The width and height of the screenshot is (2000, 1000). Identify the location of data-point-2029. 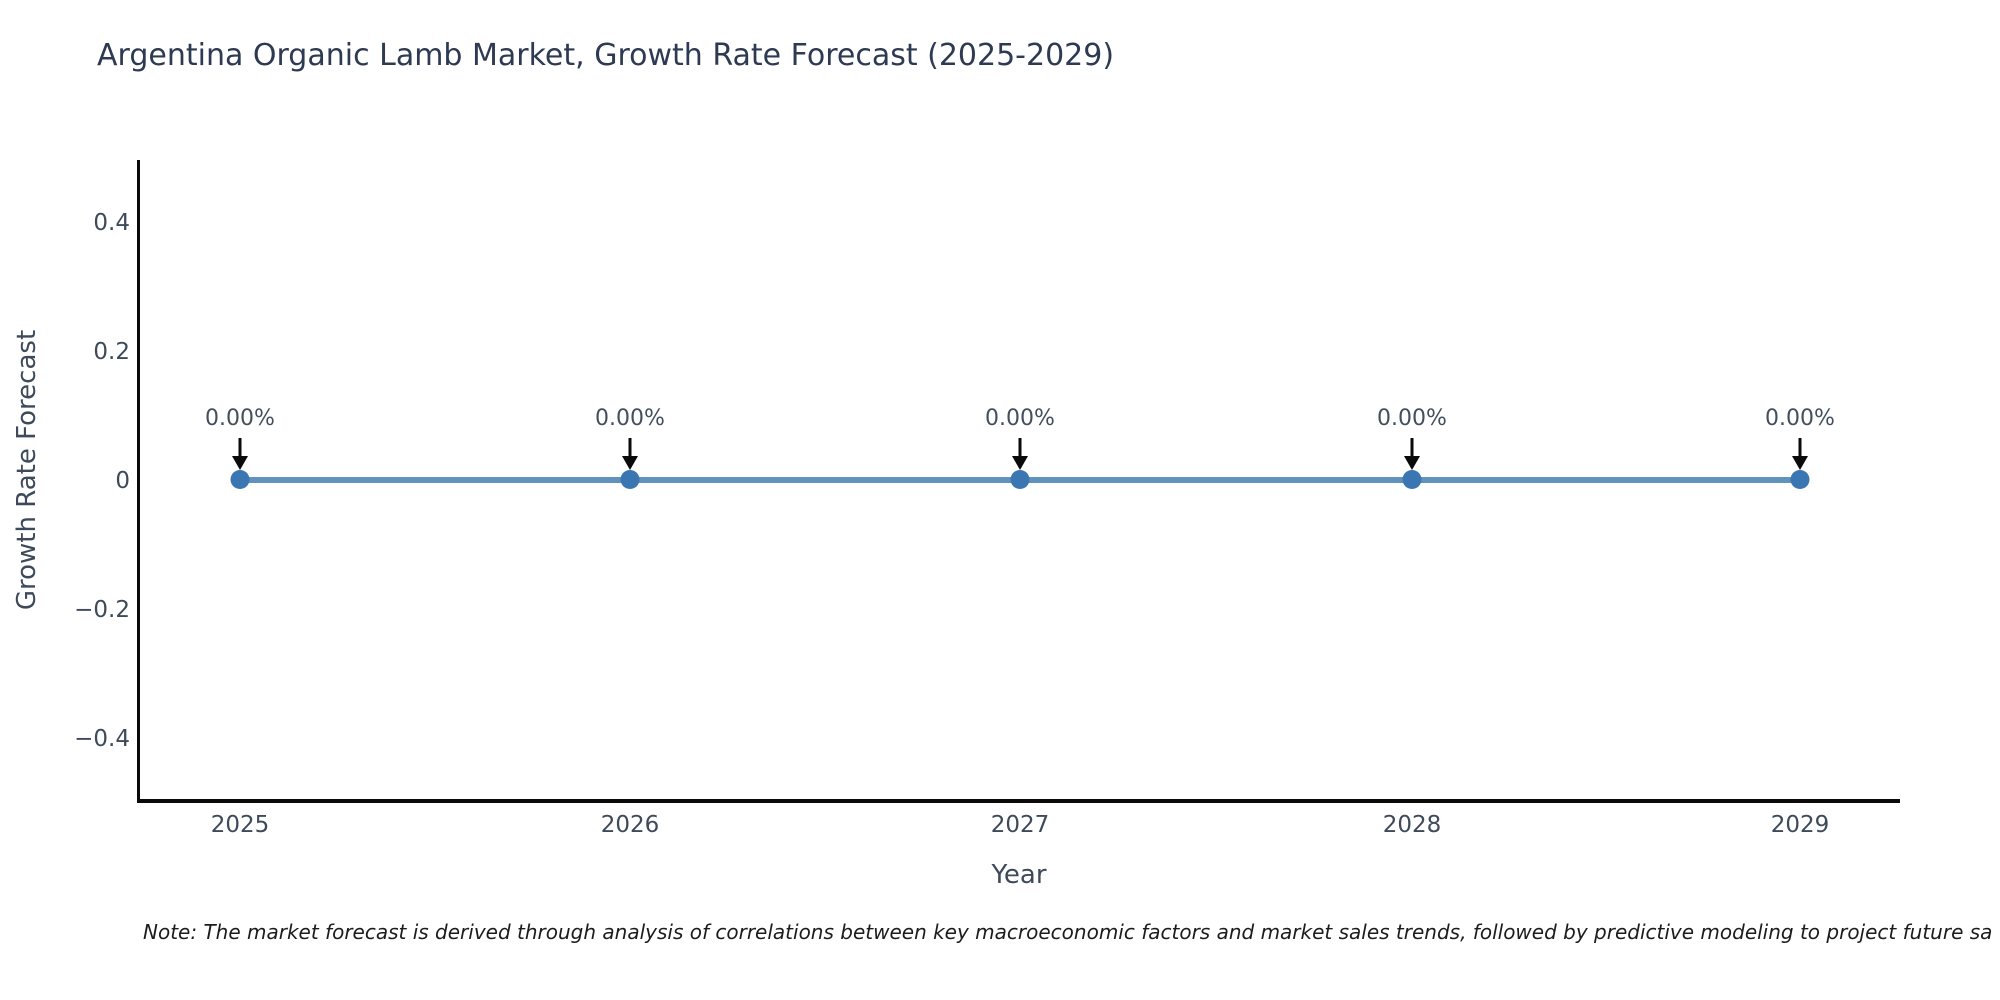
(1800, 479).